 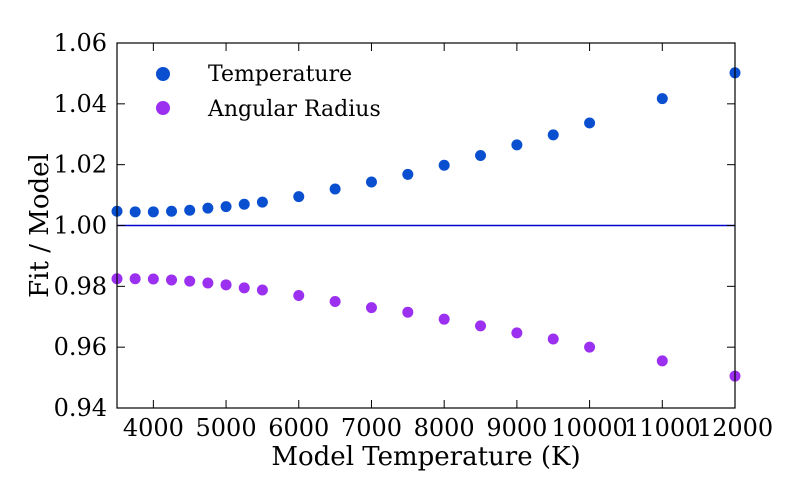 What do you see at coordinates (294, 109) in the screenshot?
I see `legend-label-angular-radius: Angular Radius` at bounding box center [294, 109].